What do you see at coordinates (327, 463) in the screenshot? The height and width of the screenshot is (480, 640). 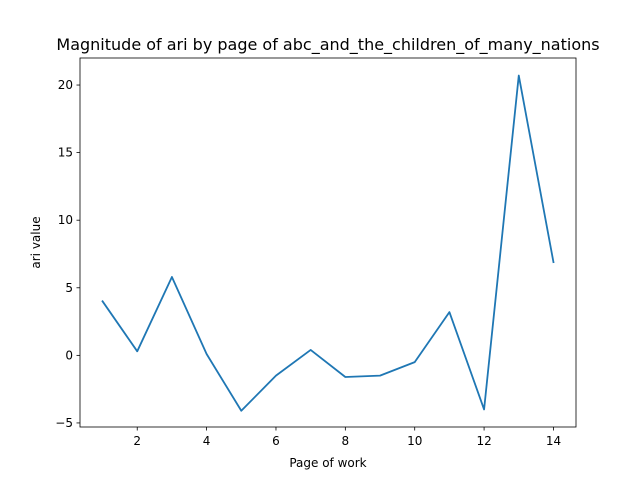 I see `x-axis-label: Page of work` at bounding box center [327, 463].